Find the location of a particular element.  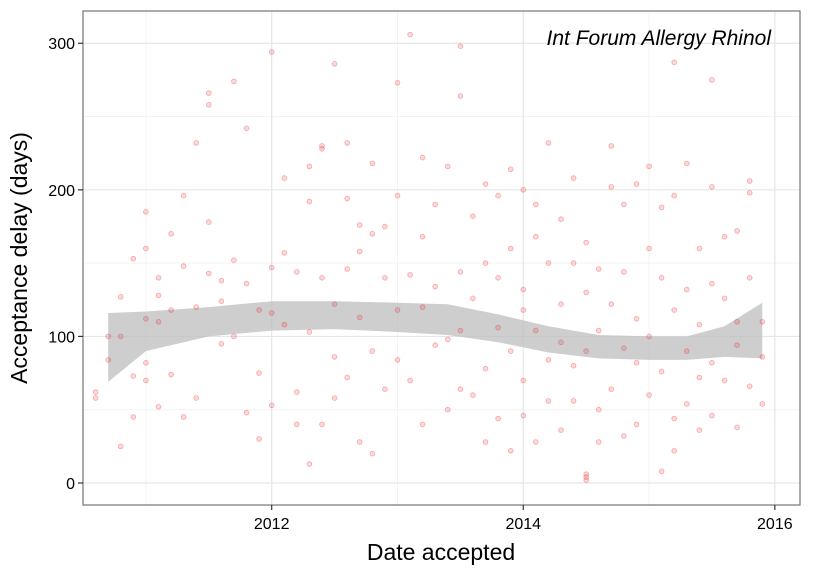

chart-annotation: Int Forum Allergy Rhinol is located at coordinates (660, 38).